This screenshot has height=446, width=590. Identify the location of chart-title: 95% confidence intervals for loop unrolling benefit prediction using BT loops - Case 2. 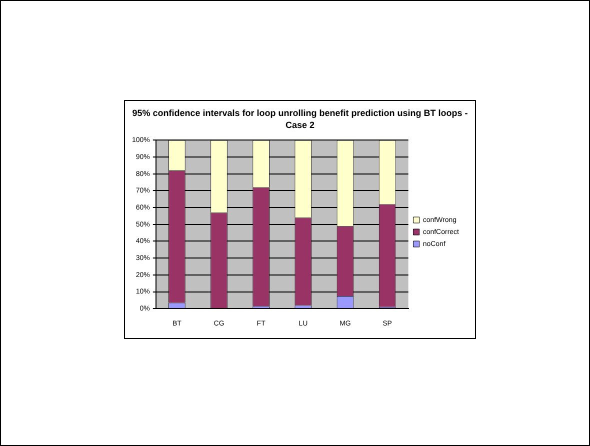
(300, 119).